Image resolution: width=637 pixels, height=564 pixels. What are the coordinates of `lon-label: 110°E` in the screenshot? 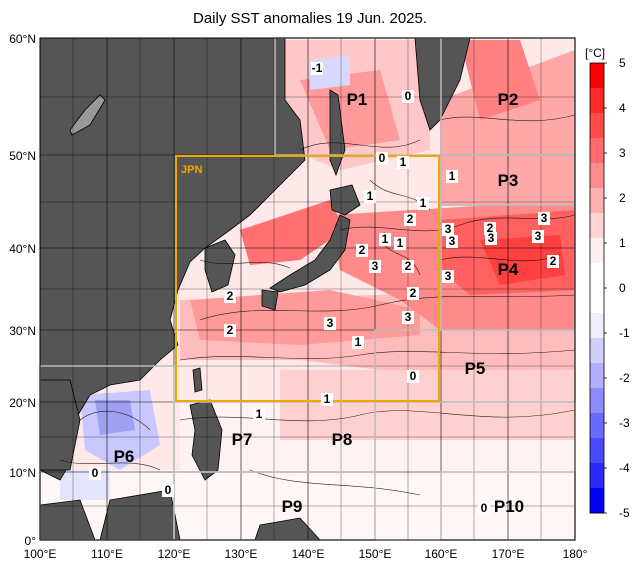 It's located at (107, 554).